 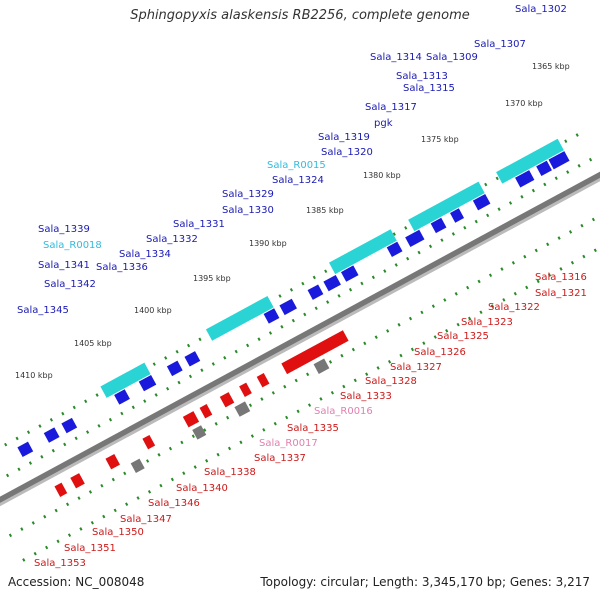 What do you see at coordinates (248, 194) in the screenshot?
I see `forward-gene-label: Sala_1329` at bounding box center [248, 194].